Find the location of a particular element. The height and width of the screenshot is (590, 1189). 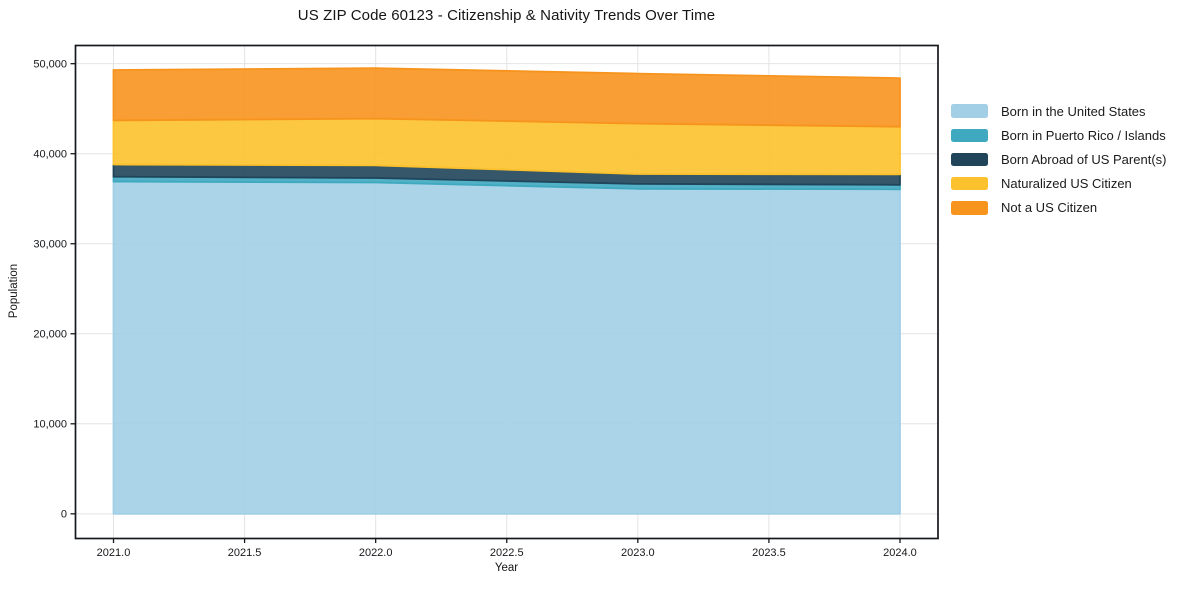

legend-item: Born Abroad of US Parent(s) is located at coordinates (1058, 159).